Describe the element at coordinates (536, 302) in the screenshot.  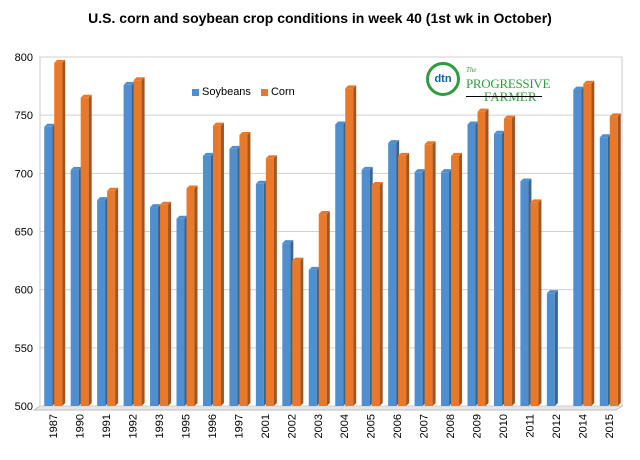
I see `bar-corn-2011` at that location.